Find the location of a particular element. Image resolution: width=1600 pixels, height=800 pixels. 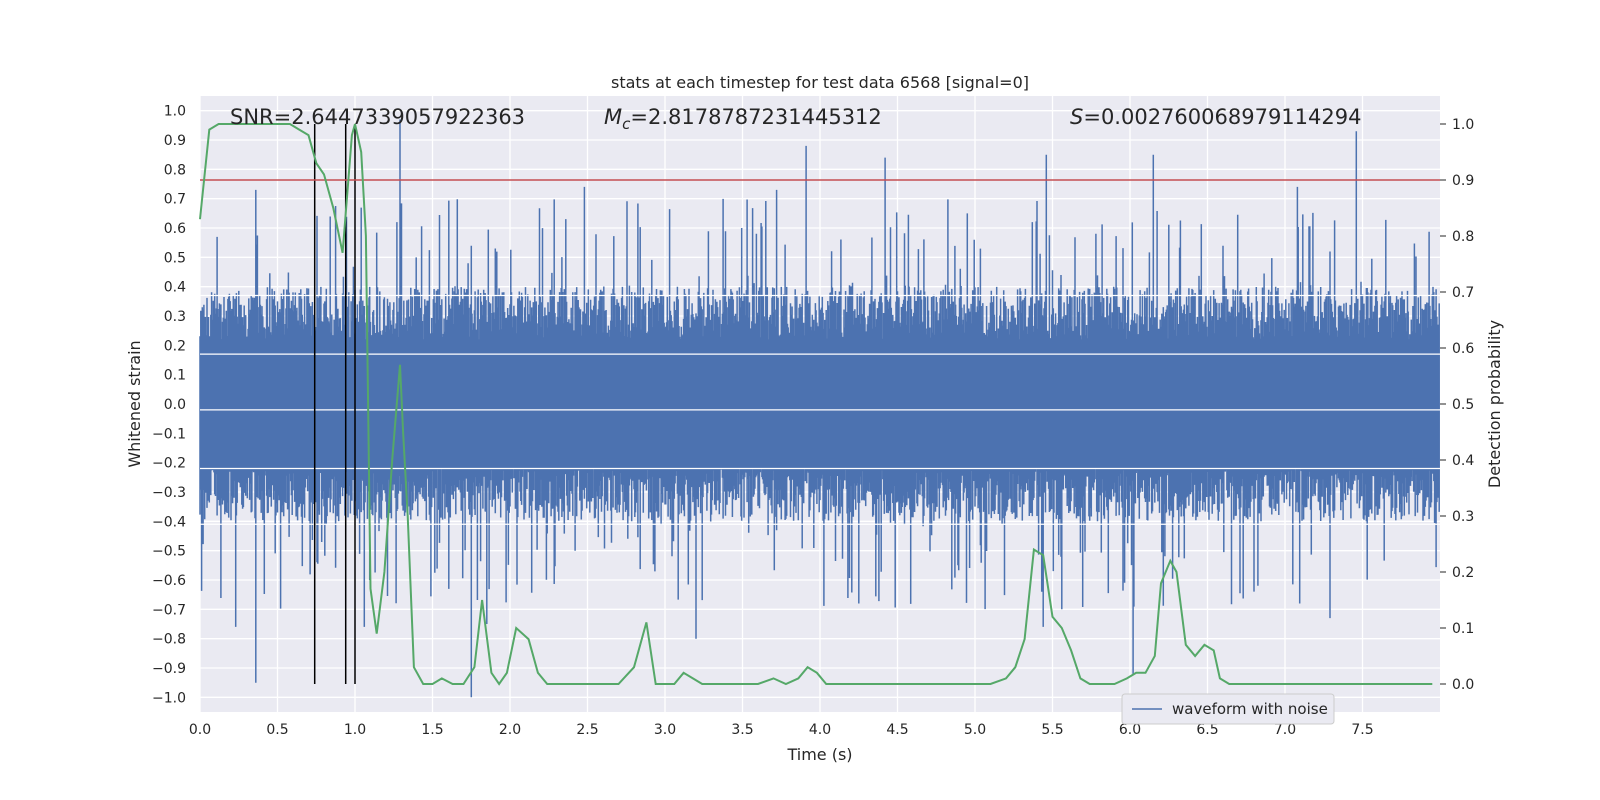

x-tick-label: 5.5 is located at coordinates (1052, 730).